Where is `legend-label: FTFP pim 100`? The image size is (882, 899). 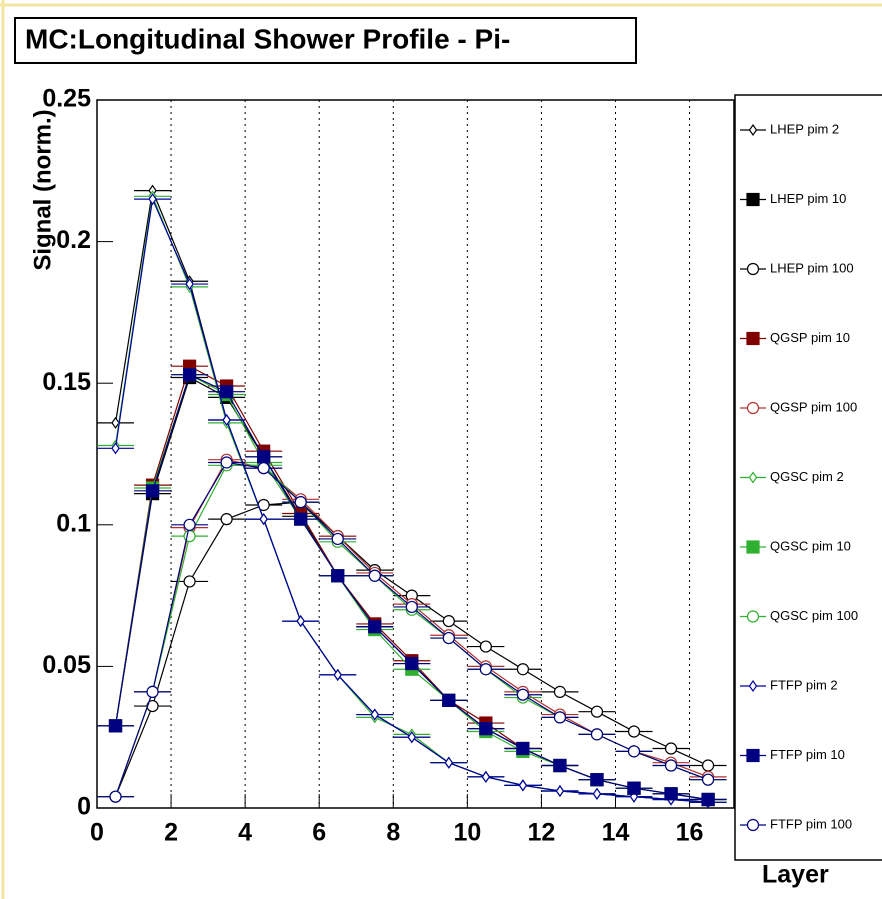
legend-label: FTFP pim 100 is located at coordinates (811, 823).